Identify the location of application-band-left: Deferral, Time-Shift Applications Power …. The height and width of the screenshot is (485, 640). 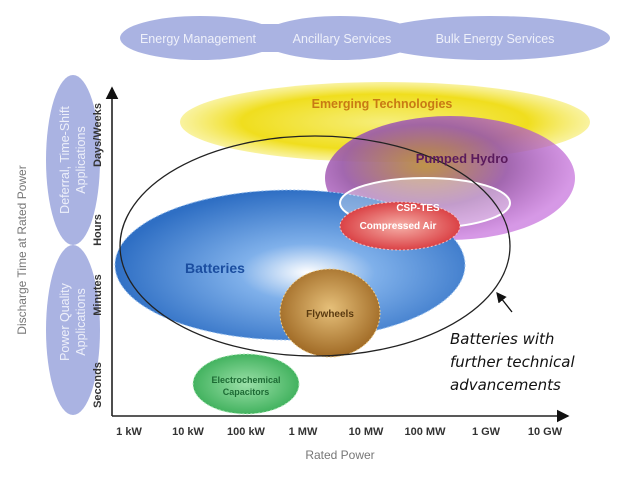
(73, 245).